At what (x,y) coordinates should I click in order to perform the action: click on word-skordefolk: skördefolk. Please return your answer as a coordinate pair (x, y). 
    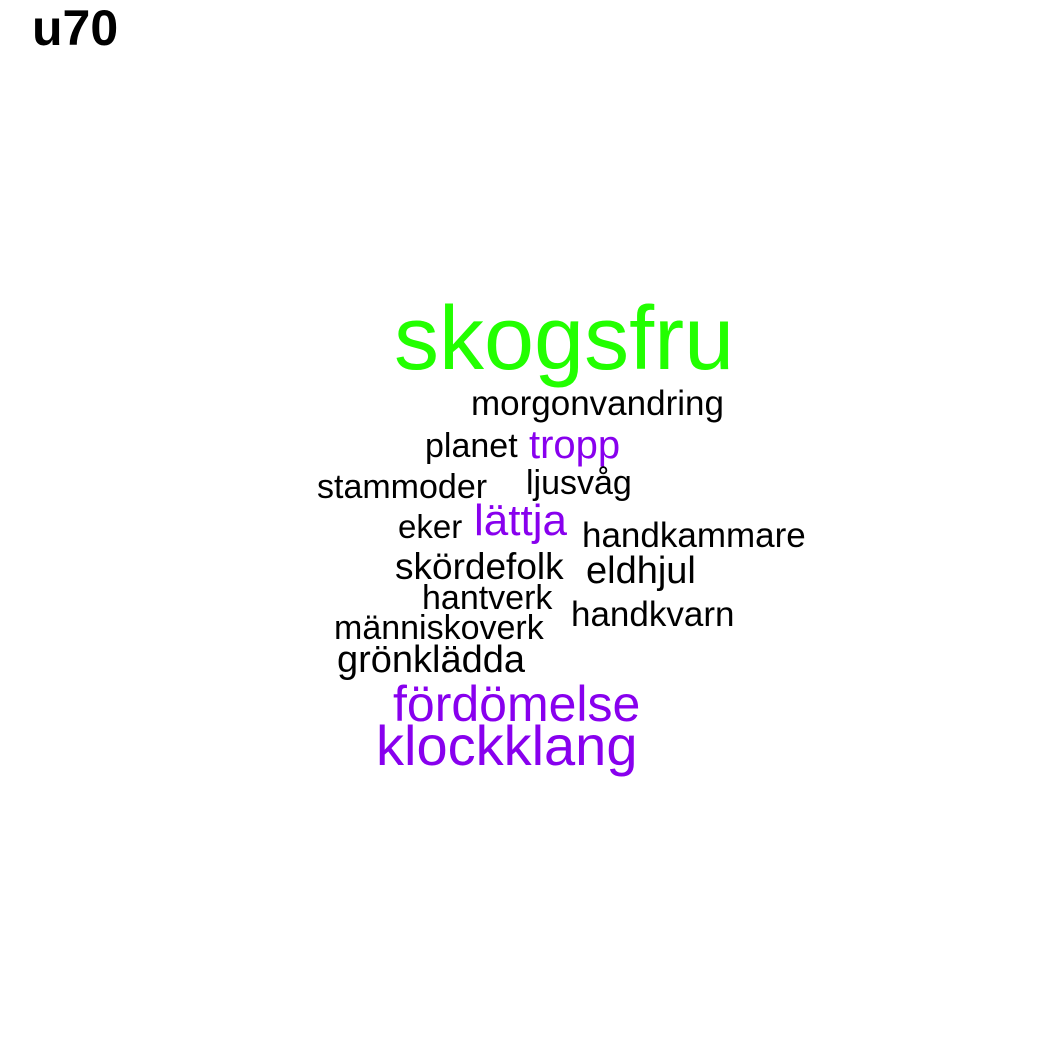
    Looking at the image, I should click on (479, 566).